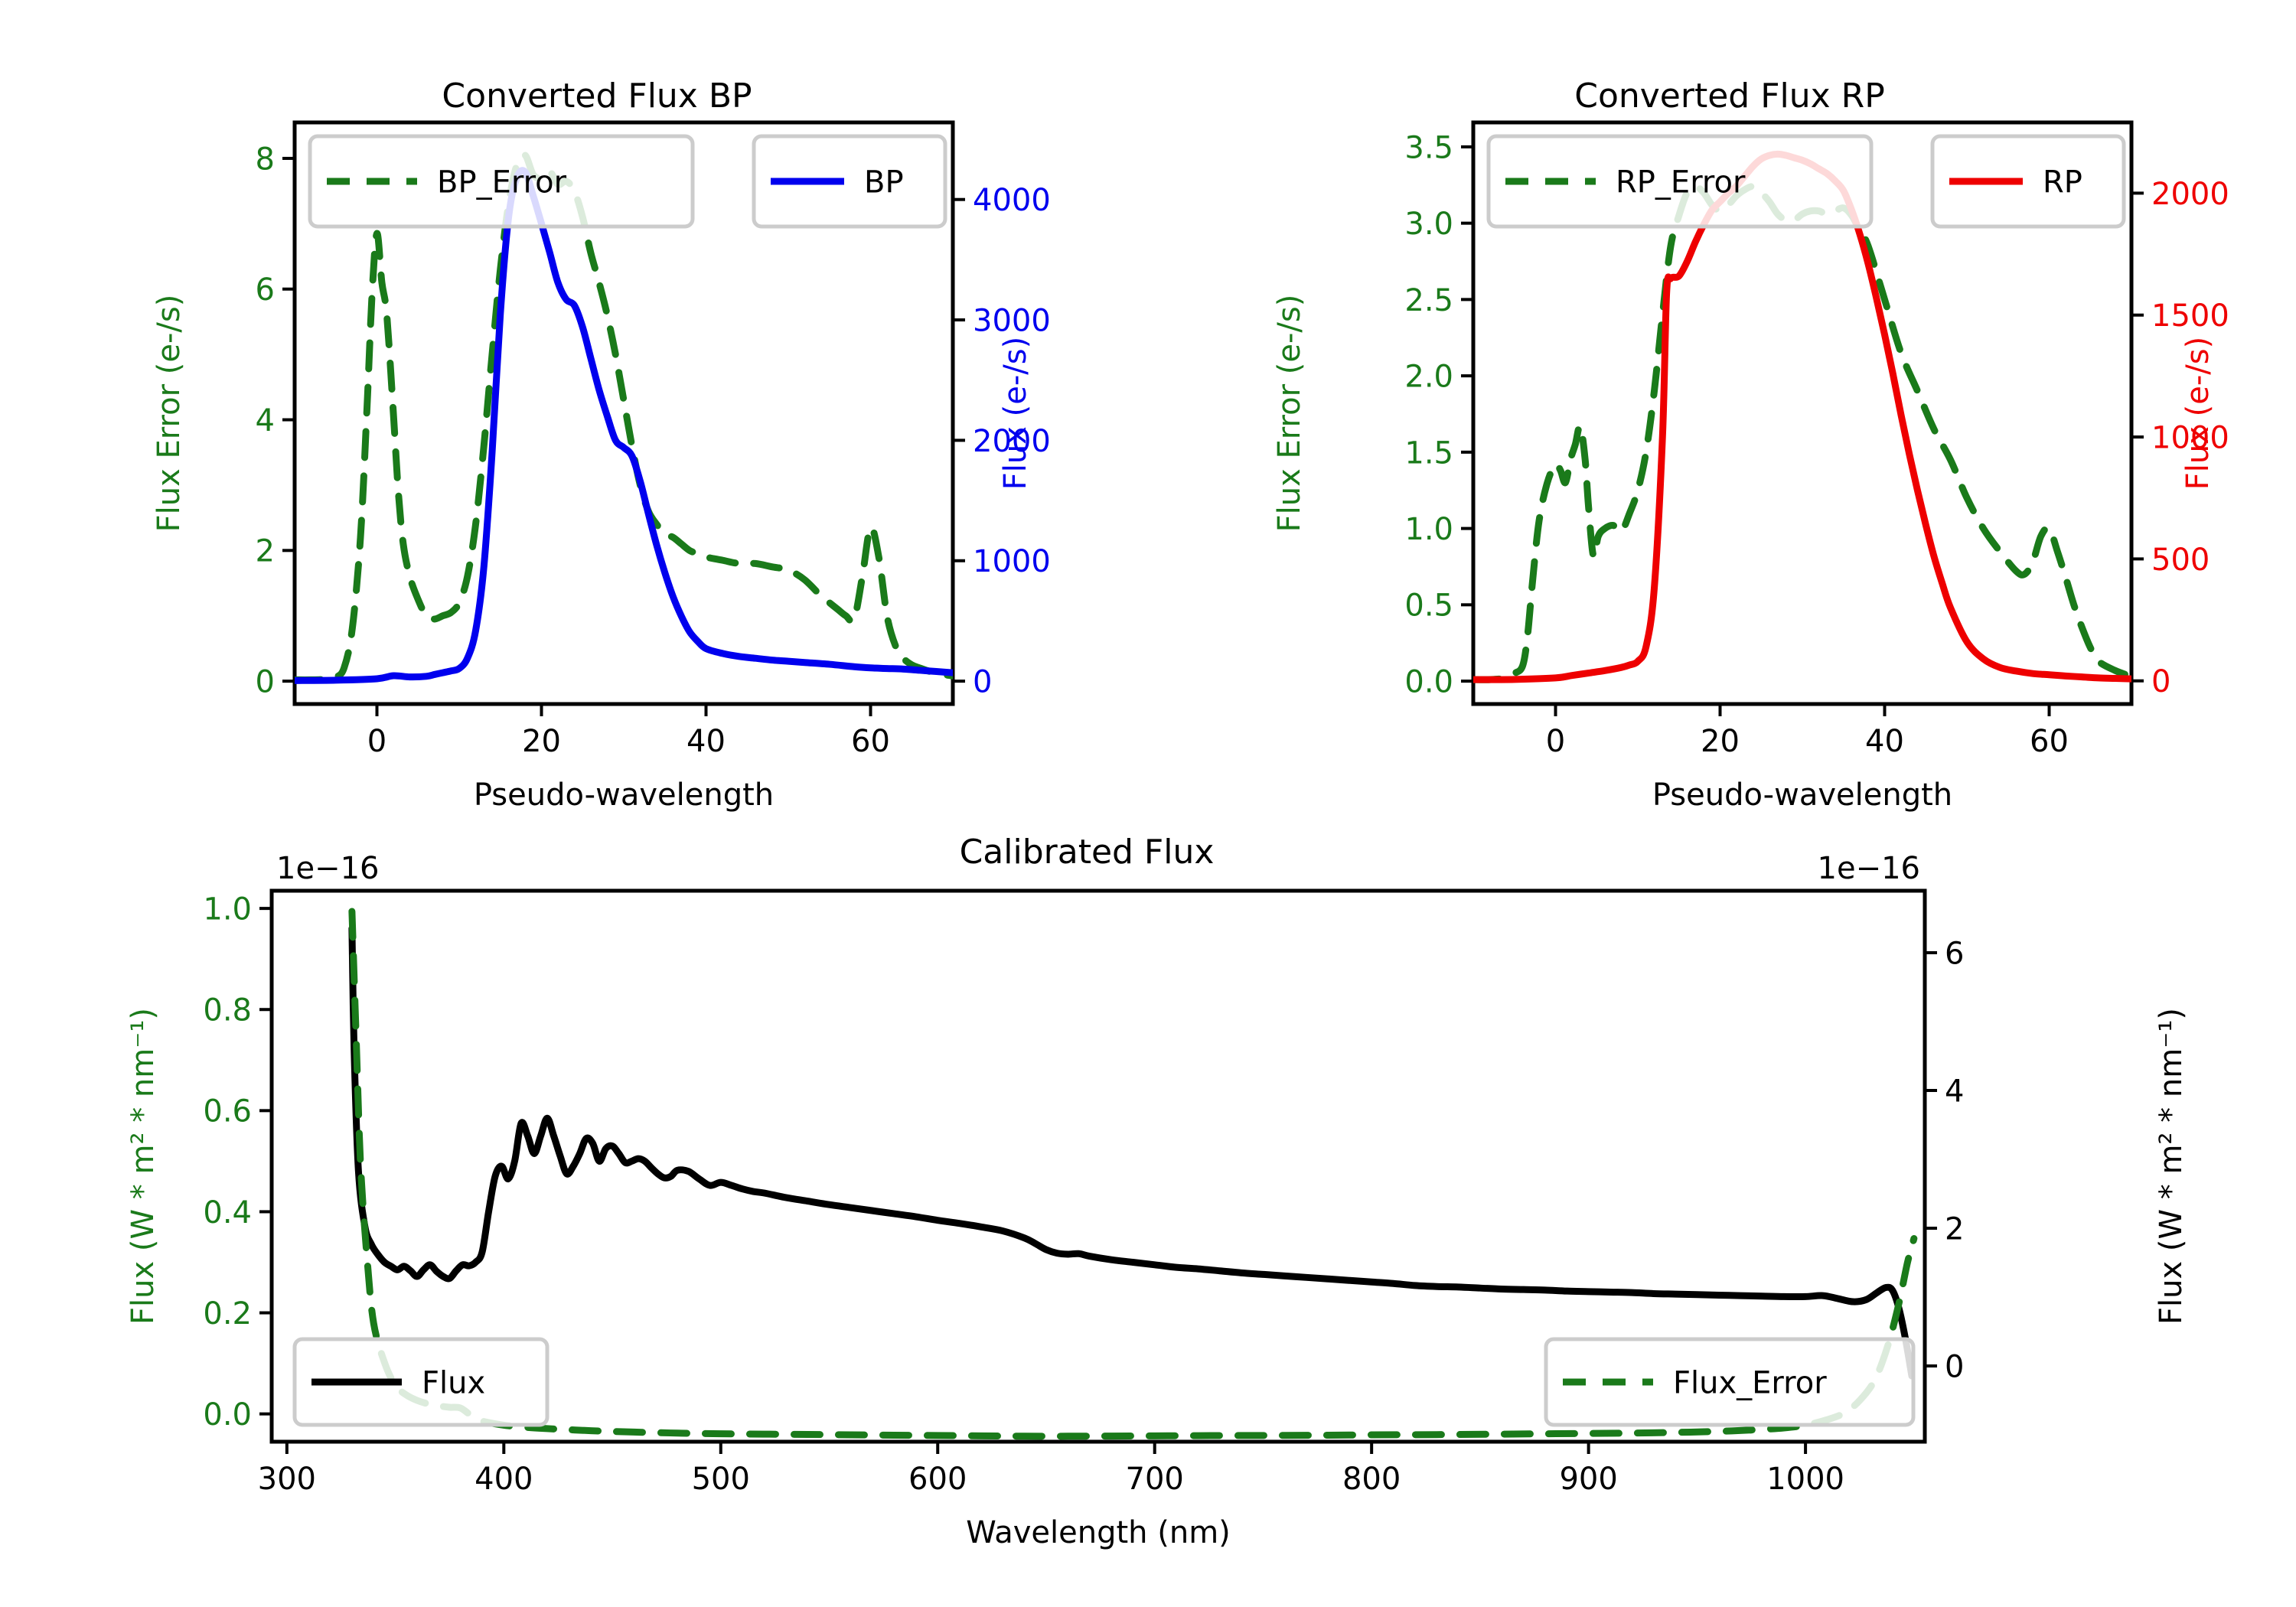 This screenshot has width=2296, height=1607. What do you see at coordinates (1428, 301) in the screenshot?
I see `y-tick-label-left: 2.5` at bounding box center [1428, 301].